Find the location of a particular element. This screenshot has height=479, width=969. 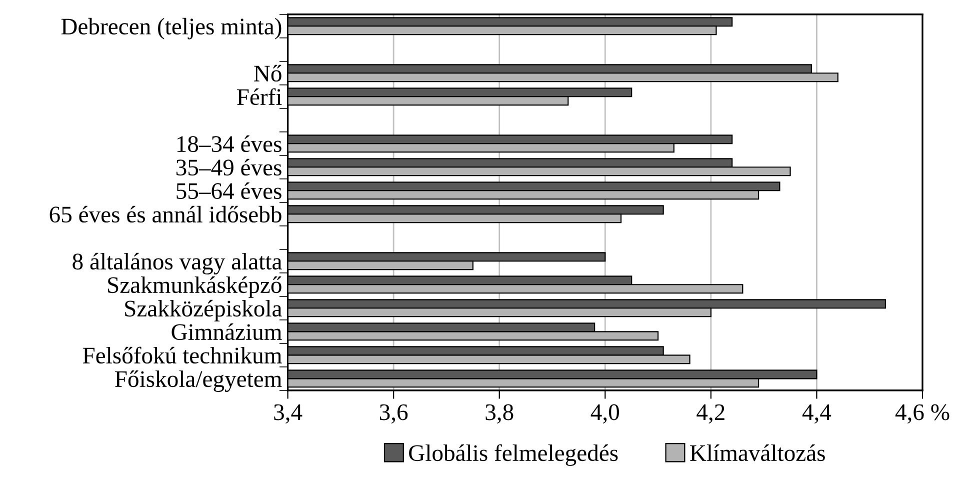

x-tick-label: 3,8 is located at coordinates (500, 414).